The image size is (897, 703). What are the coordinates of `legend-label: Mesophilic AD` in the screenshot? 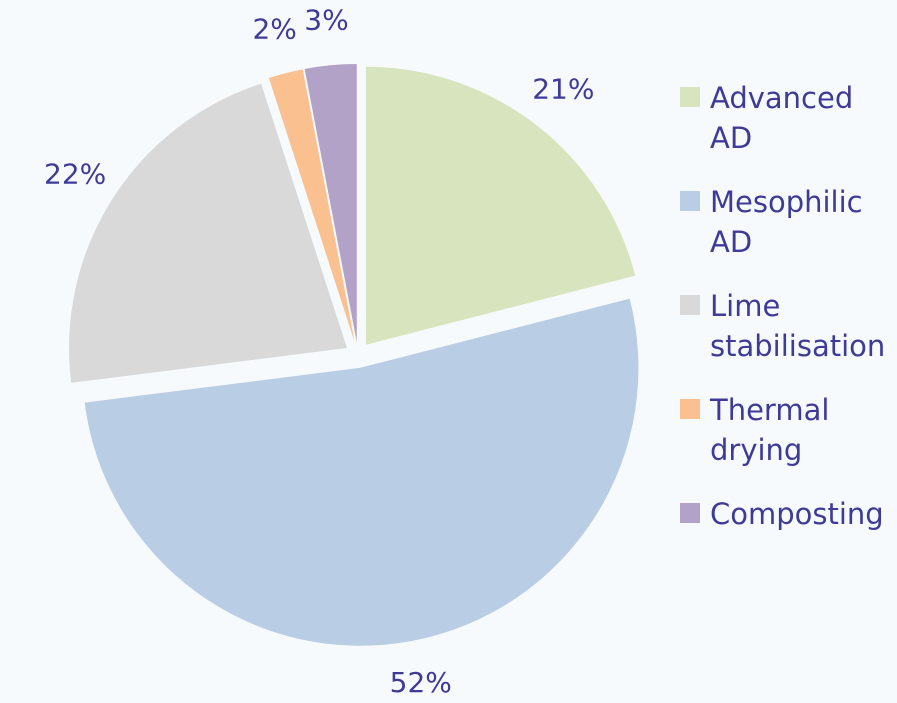 It's located at (786, 222).